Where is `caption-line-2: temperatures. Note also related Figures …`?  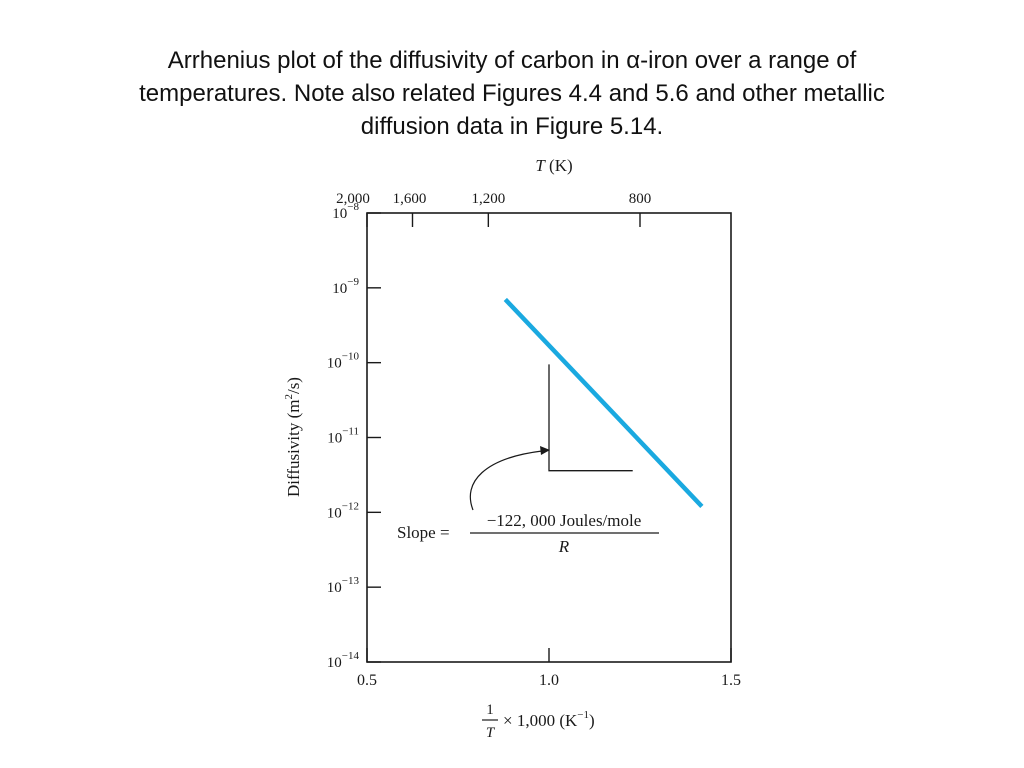 caption-line-2: temperatures. Note also related Figures … is located at coordinates (512, 93).